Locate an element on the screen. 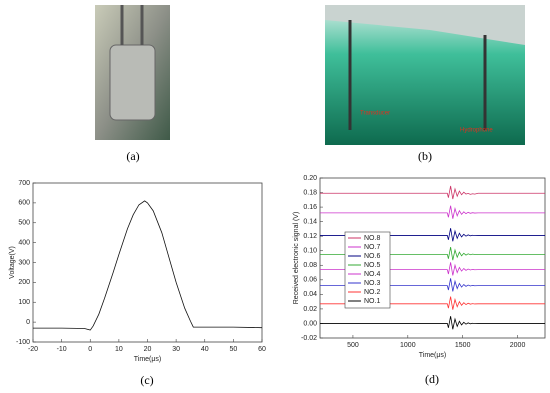 The width and height of the screenshot is (550, 393). y-tick-label: 0.20 is located at coordinates (310, 178).